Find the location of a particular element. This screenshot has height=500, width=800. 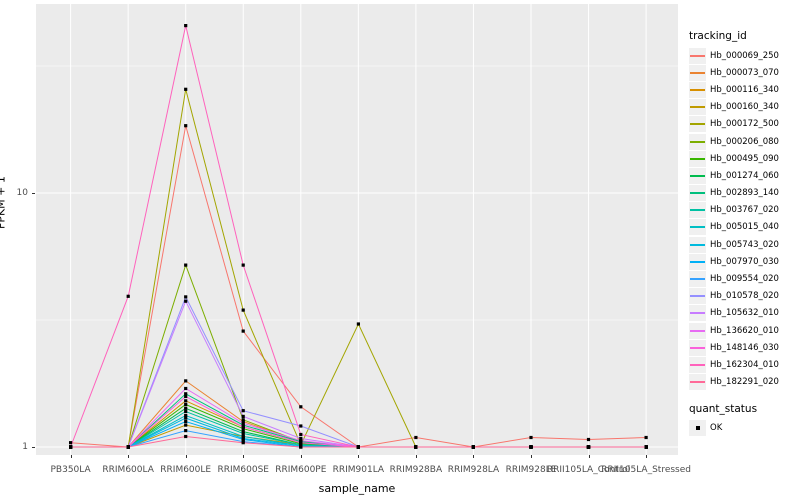

legend-entry: Hb_000495_090 is located at coordinates (744, 158).